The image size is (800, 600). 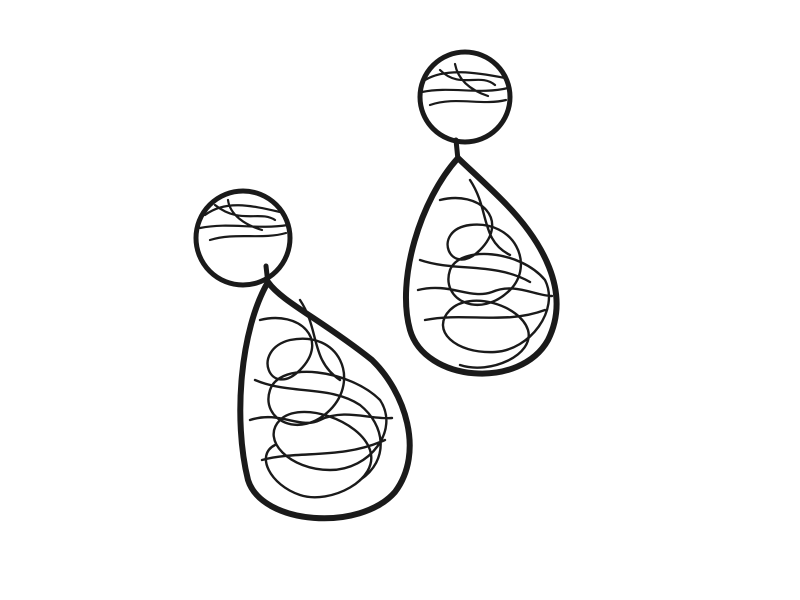 I want to click on right-earring, so click(x=481, y=213).